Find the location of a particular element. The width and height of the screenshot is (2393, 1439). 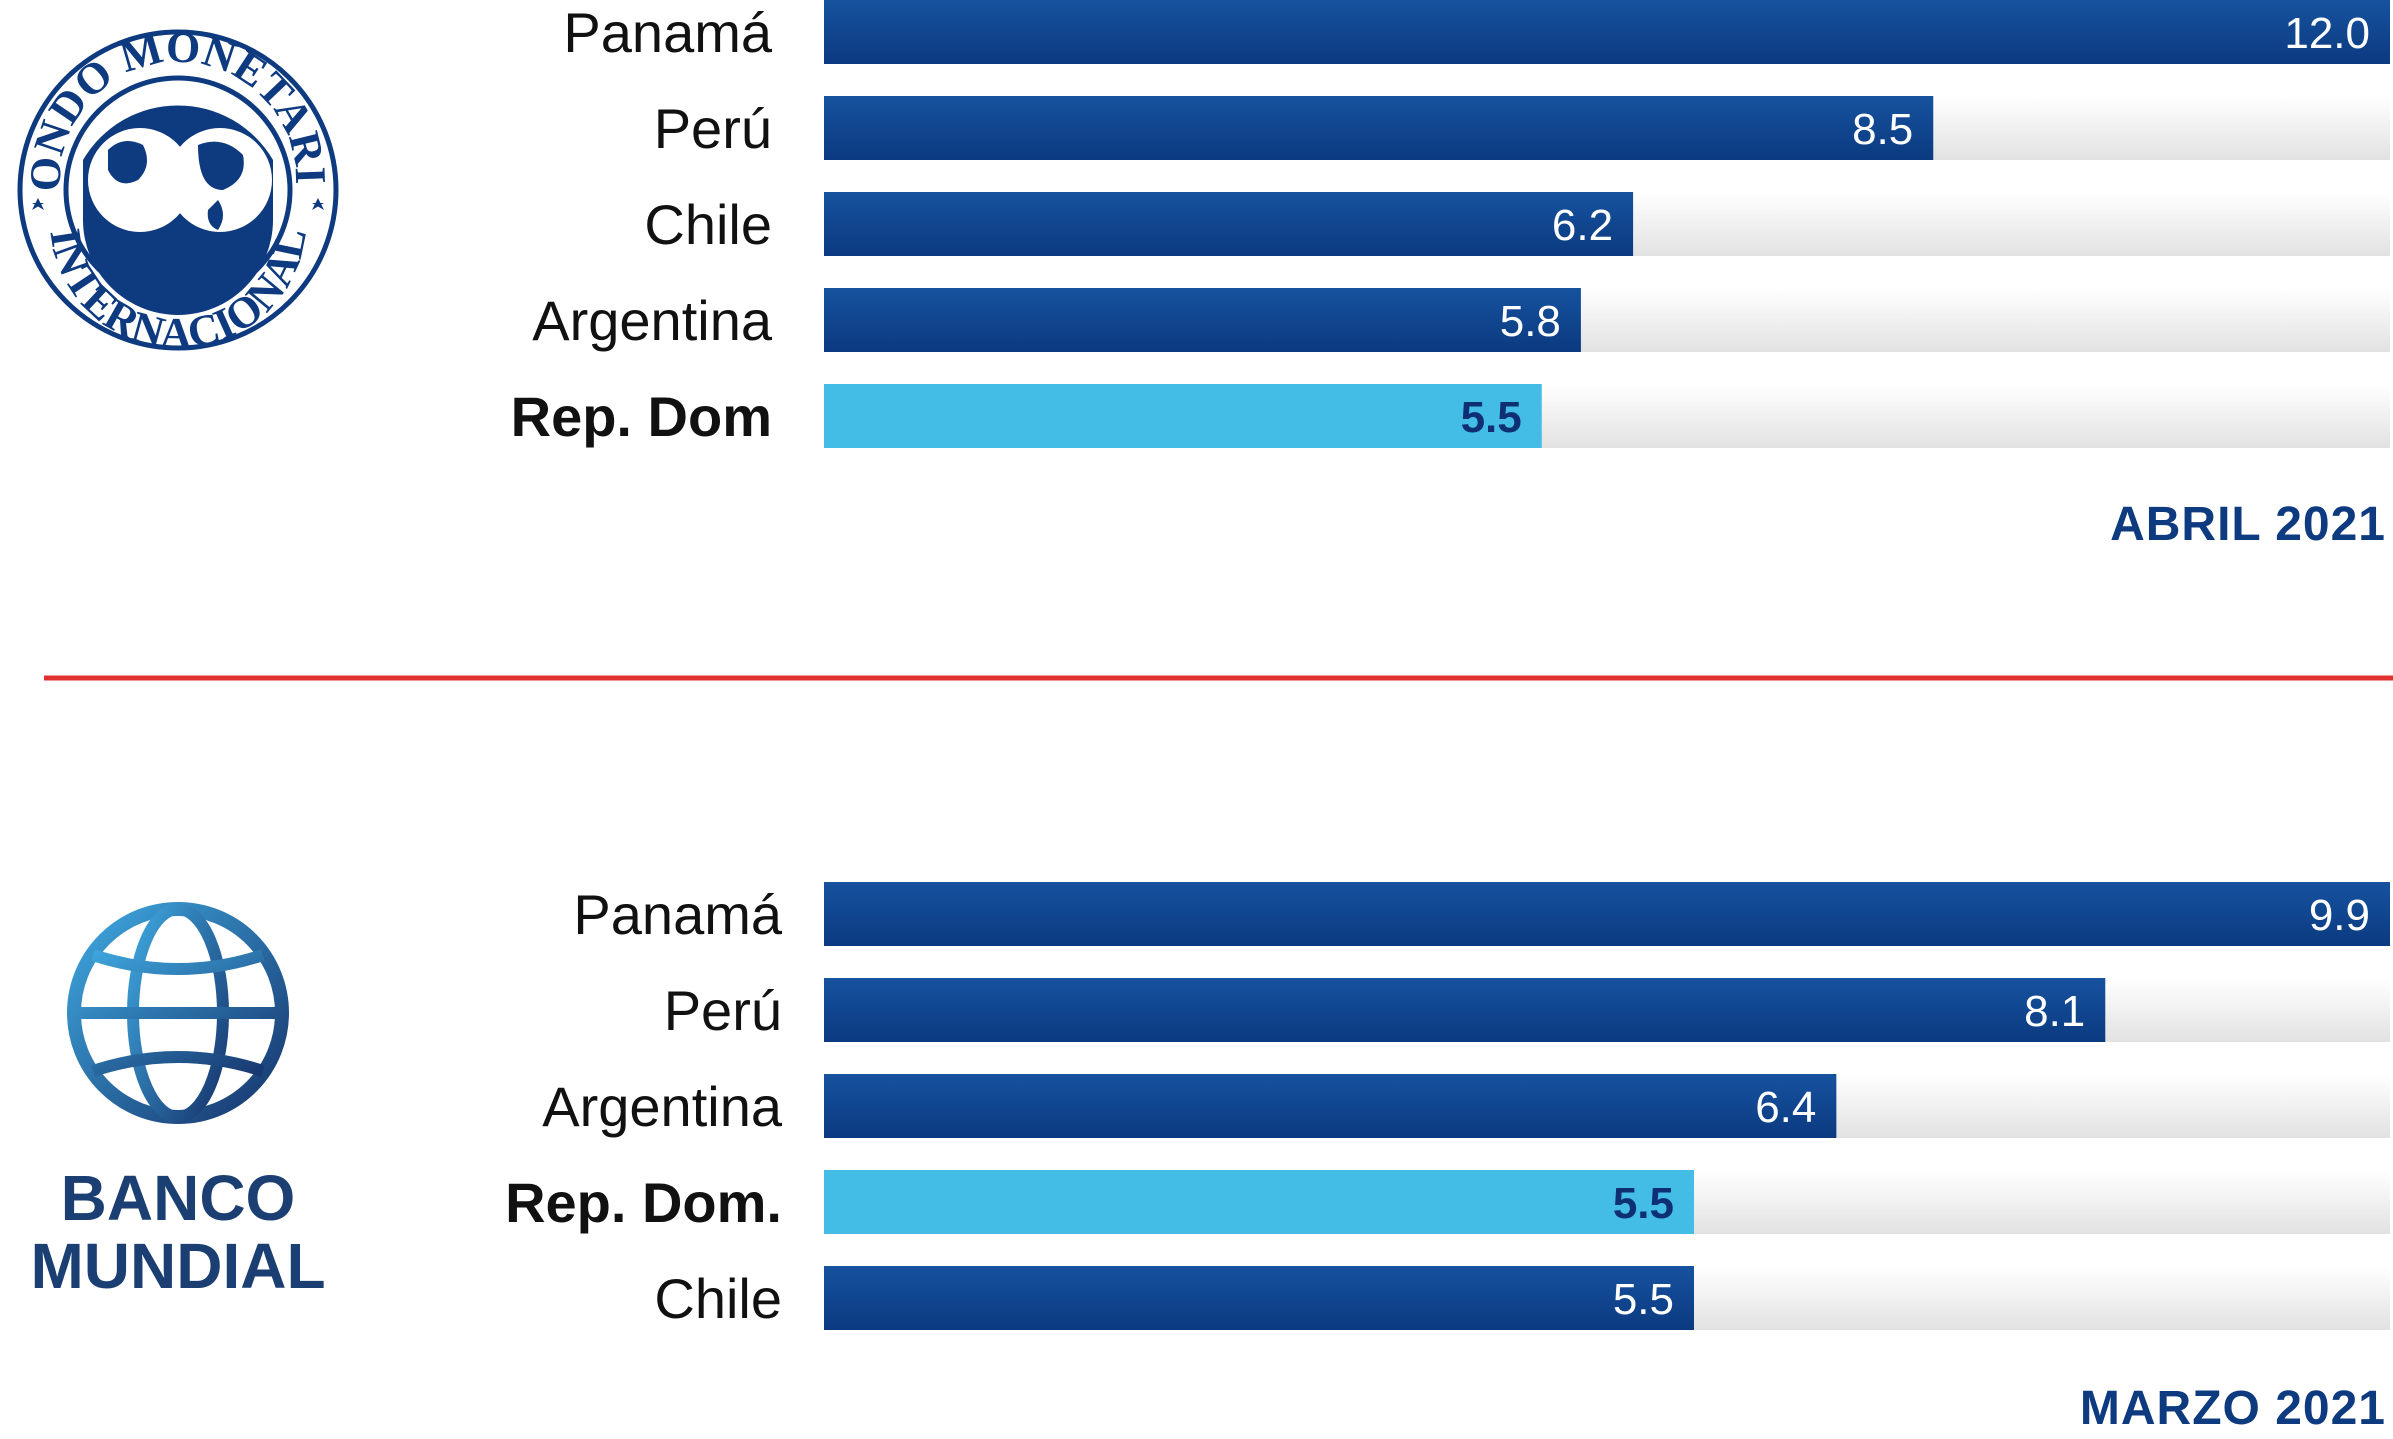

wb-logo-text-banco: BANCO is located at coordinates (178, 1198).